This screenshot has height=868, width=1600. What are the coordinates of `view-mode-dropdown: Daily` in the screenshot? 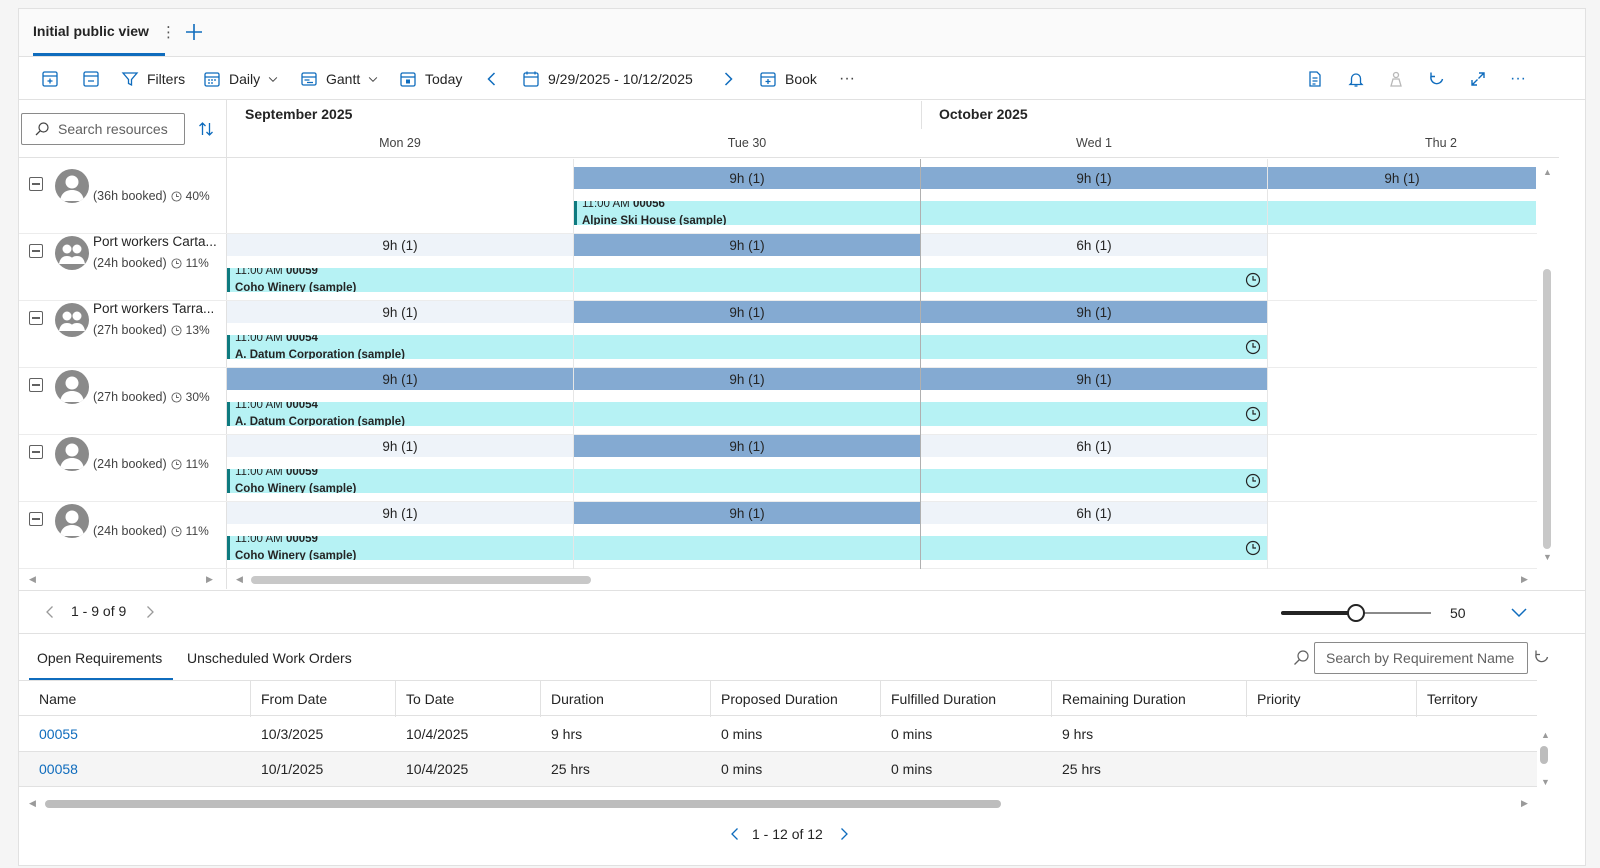 It's located at (241, 79).